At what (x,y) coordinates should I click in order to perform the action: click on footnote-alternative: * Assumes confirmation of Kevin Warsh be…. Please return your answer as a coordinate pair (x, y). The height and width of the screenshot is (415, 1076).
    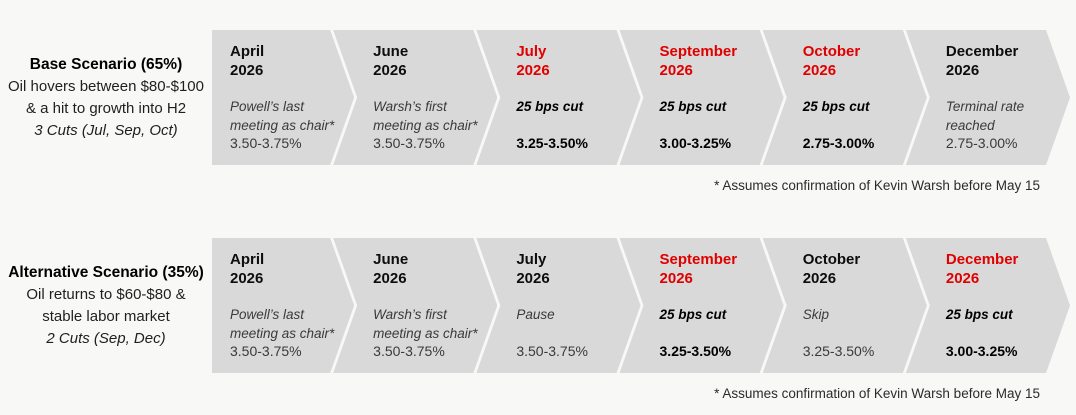
    Looking at the image, I should click on (877, 393).